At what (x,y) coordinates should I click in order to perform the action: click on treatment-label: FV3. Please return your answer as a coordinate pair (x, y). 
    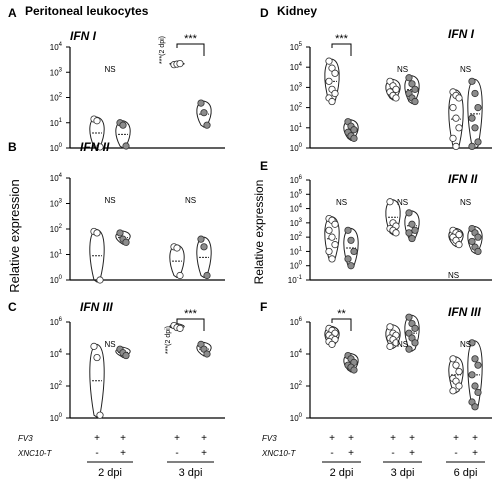
    Looking at the image, I should click on (269, 438).